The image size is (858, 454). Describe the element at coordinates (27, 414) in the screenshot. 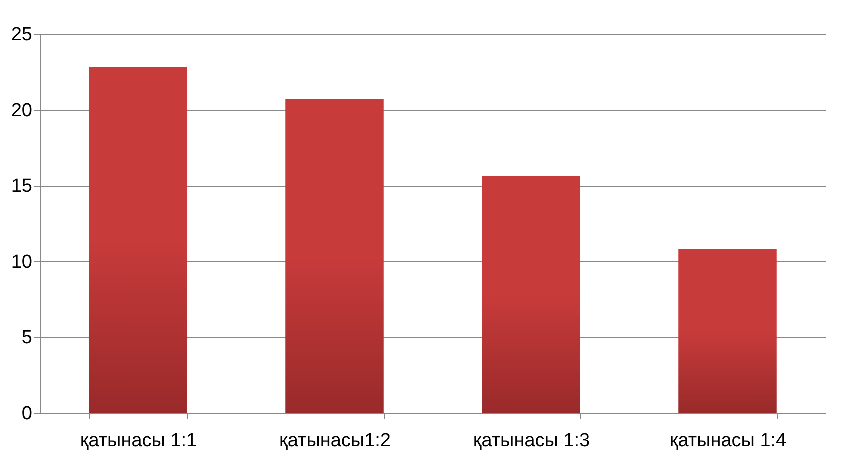

I see `y-tick-label: 0` at that location.